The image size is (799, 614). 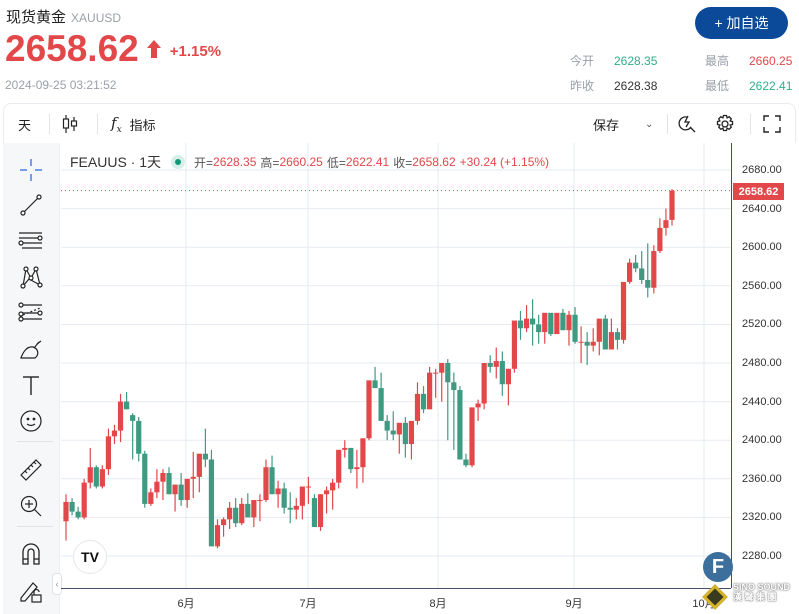 I want to click on legend-low: 2622.41, so click(x=367, y=162).